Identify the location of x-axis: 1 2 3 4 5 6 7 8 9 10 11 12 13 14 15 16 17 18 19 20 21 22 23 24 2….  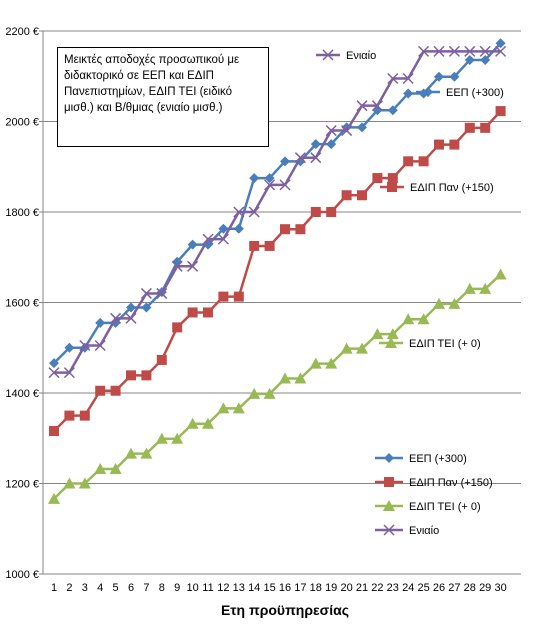
(279, 588).